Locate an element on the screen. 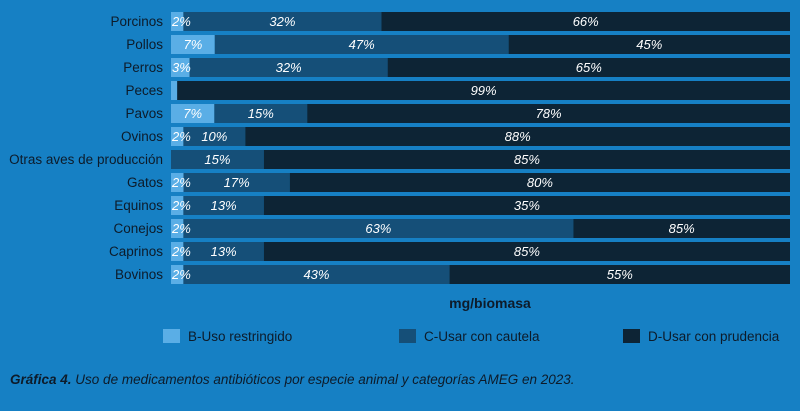 The height and width of the screenshot is (411, 800). data-label: 35% is located at coordinates (527, 205).